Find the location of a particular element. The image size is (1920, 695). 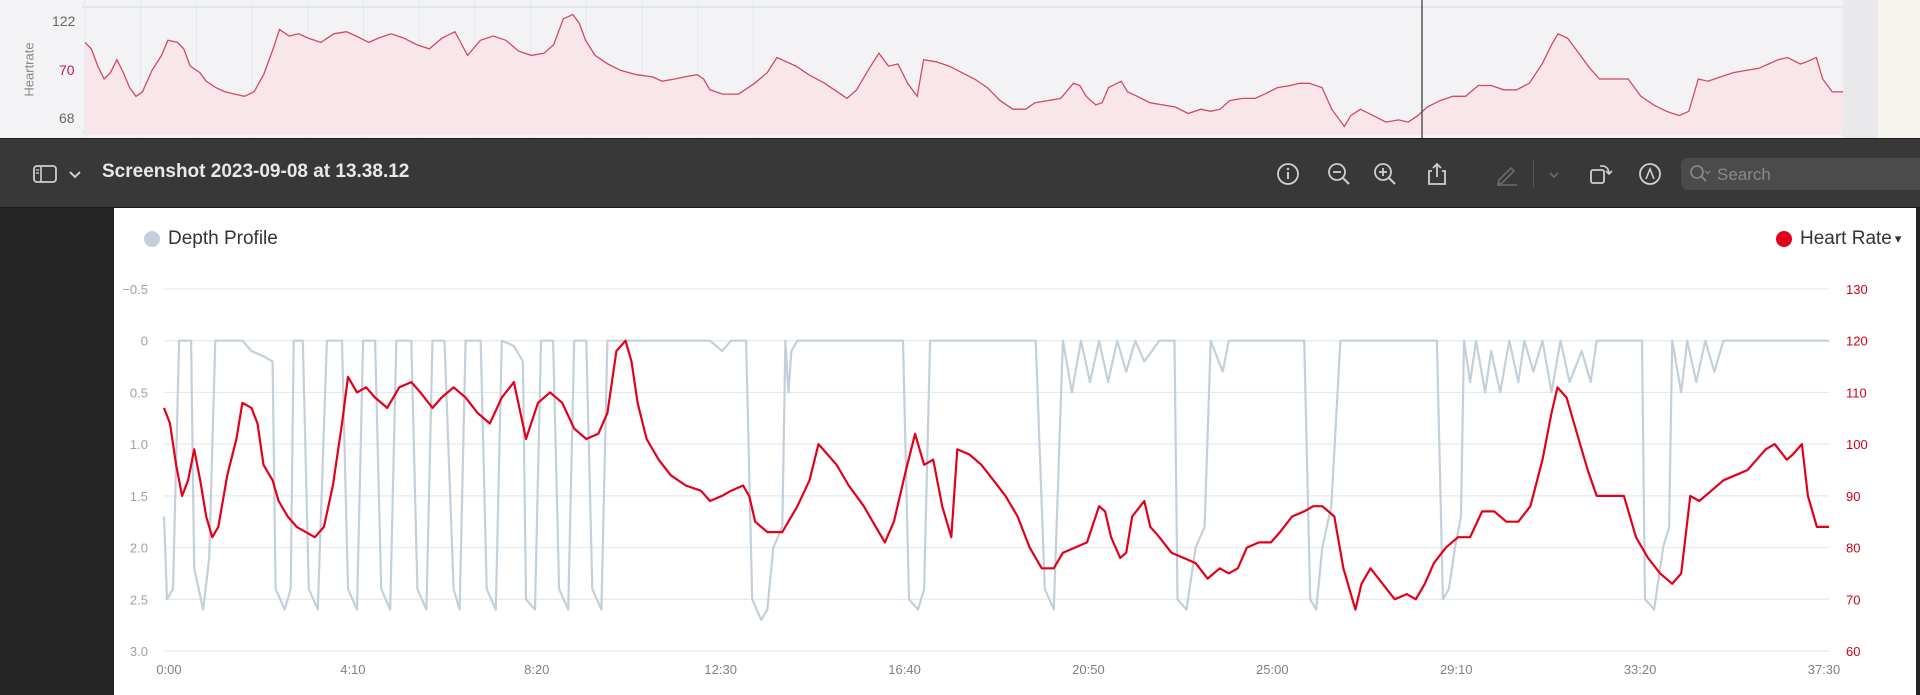

left-tick-label: −0.5 is located at coordinates (135, 289).